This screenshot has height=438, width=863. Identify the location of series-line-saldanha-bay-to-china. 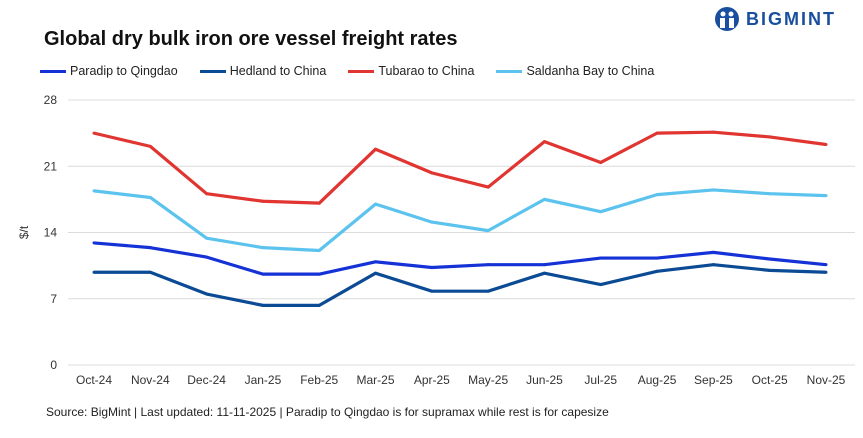
(460, 220).